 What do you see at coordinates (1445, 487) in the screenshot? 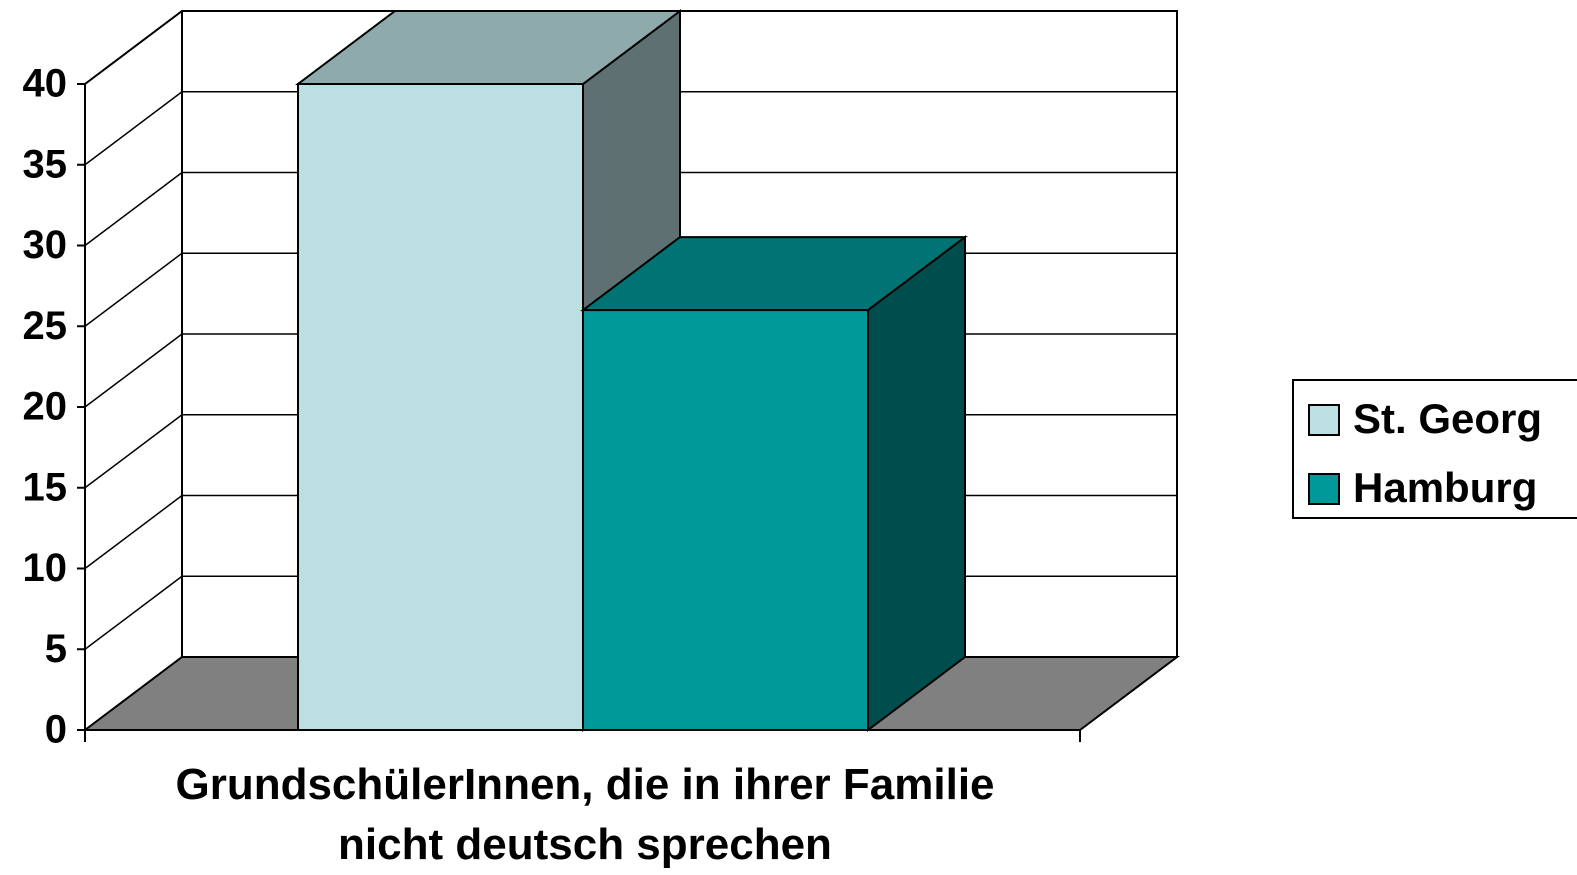
I see `legend-label: Hamburg` at bounding box center [1445, 487].